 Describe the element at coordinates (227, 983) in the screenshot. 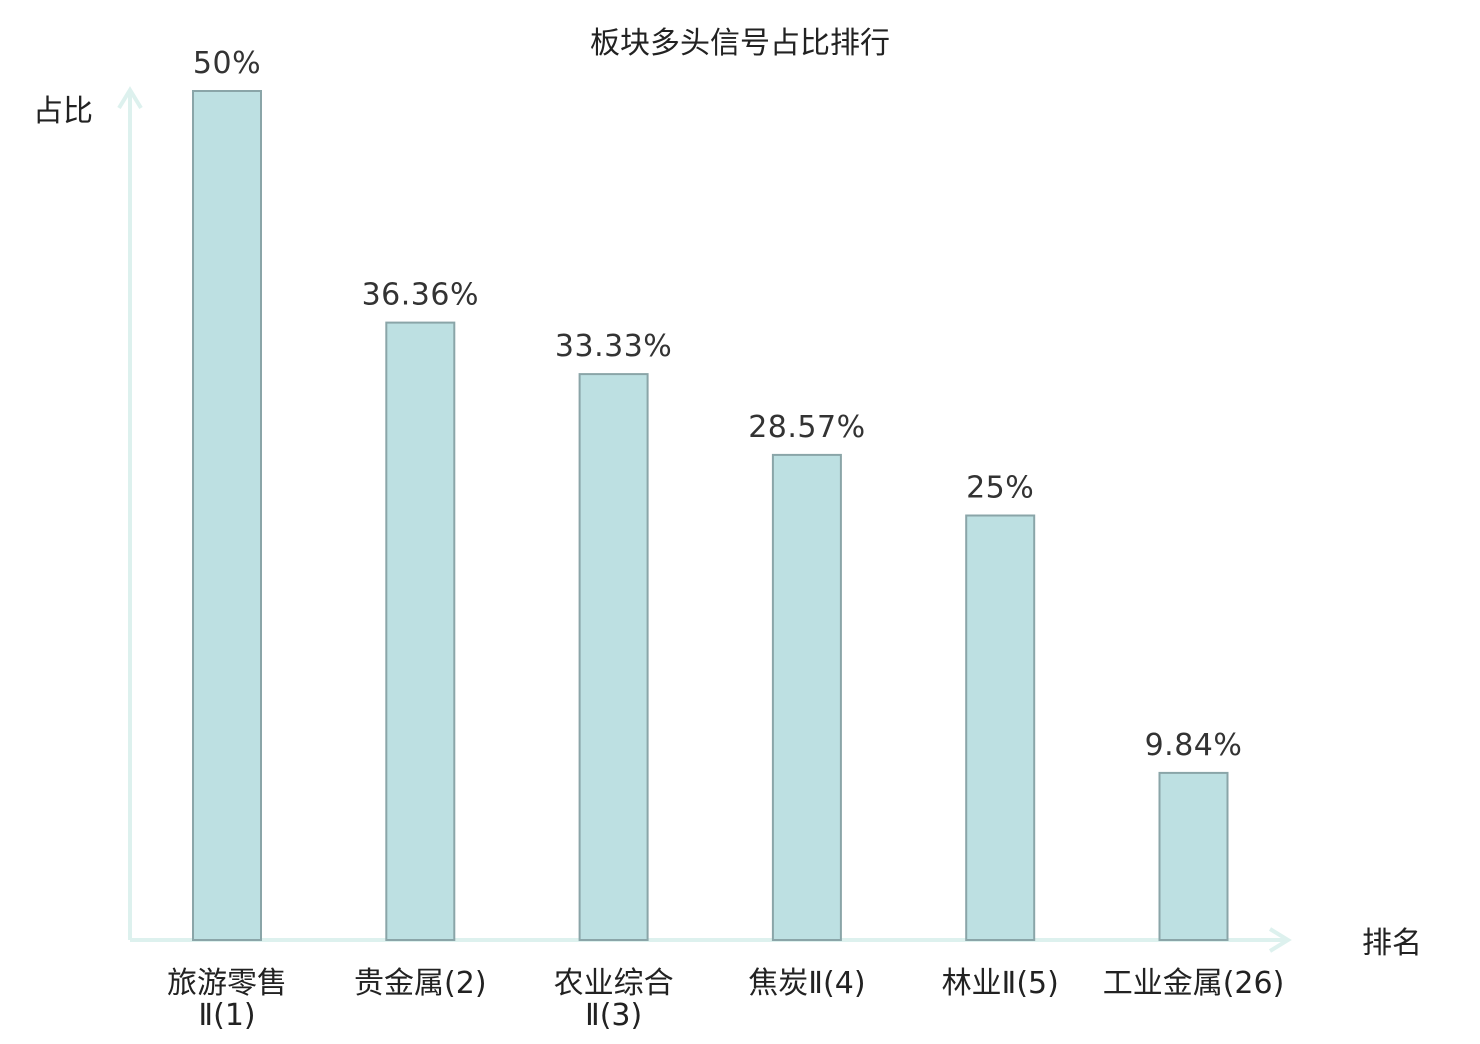

I see `category-label: 旅游零售` at that location.